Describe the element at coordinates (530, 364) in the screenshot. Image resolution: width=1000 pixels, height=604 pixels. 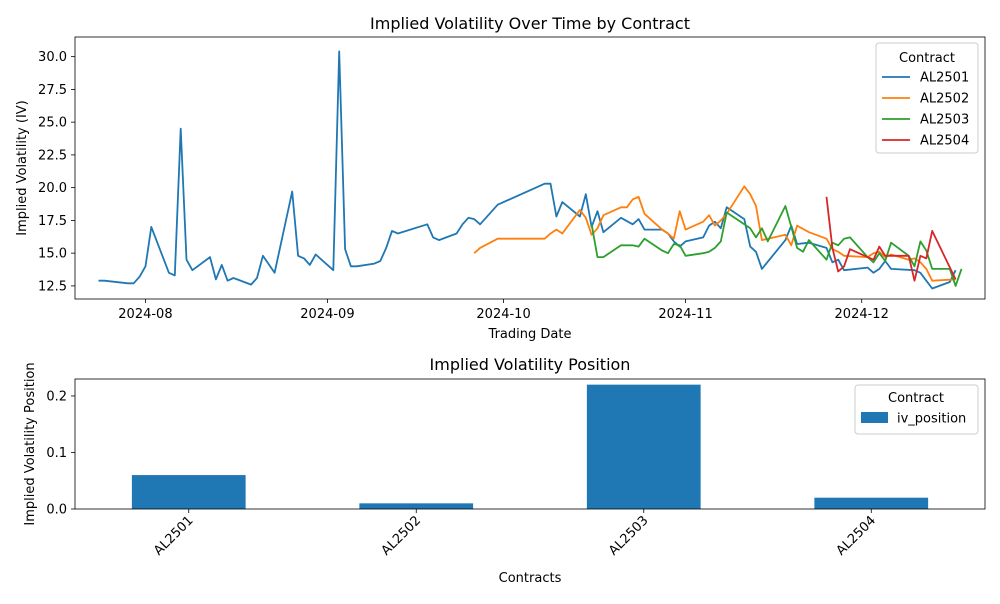
I see `bar-chart-title: Implied Volatility Position` at that location.